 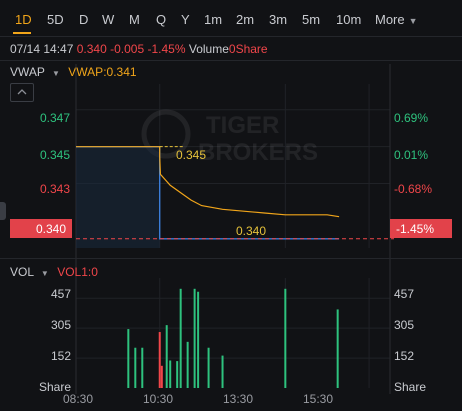 What do you see at coordinates (318, 399) in the screenshot?
I see `time-axis-label: 15:30` at bounding box center [318, 399].